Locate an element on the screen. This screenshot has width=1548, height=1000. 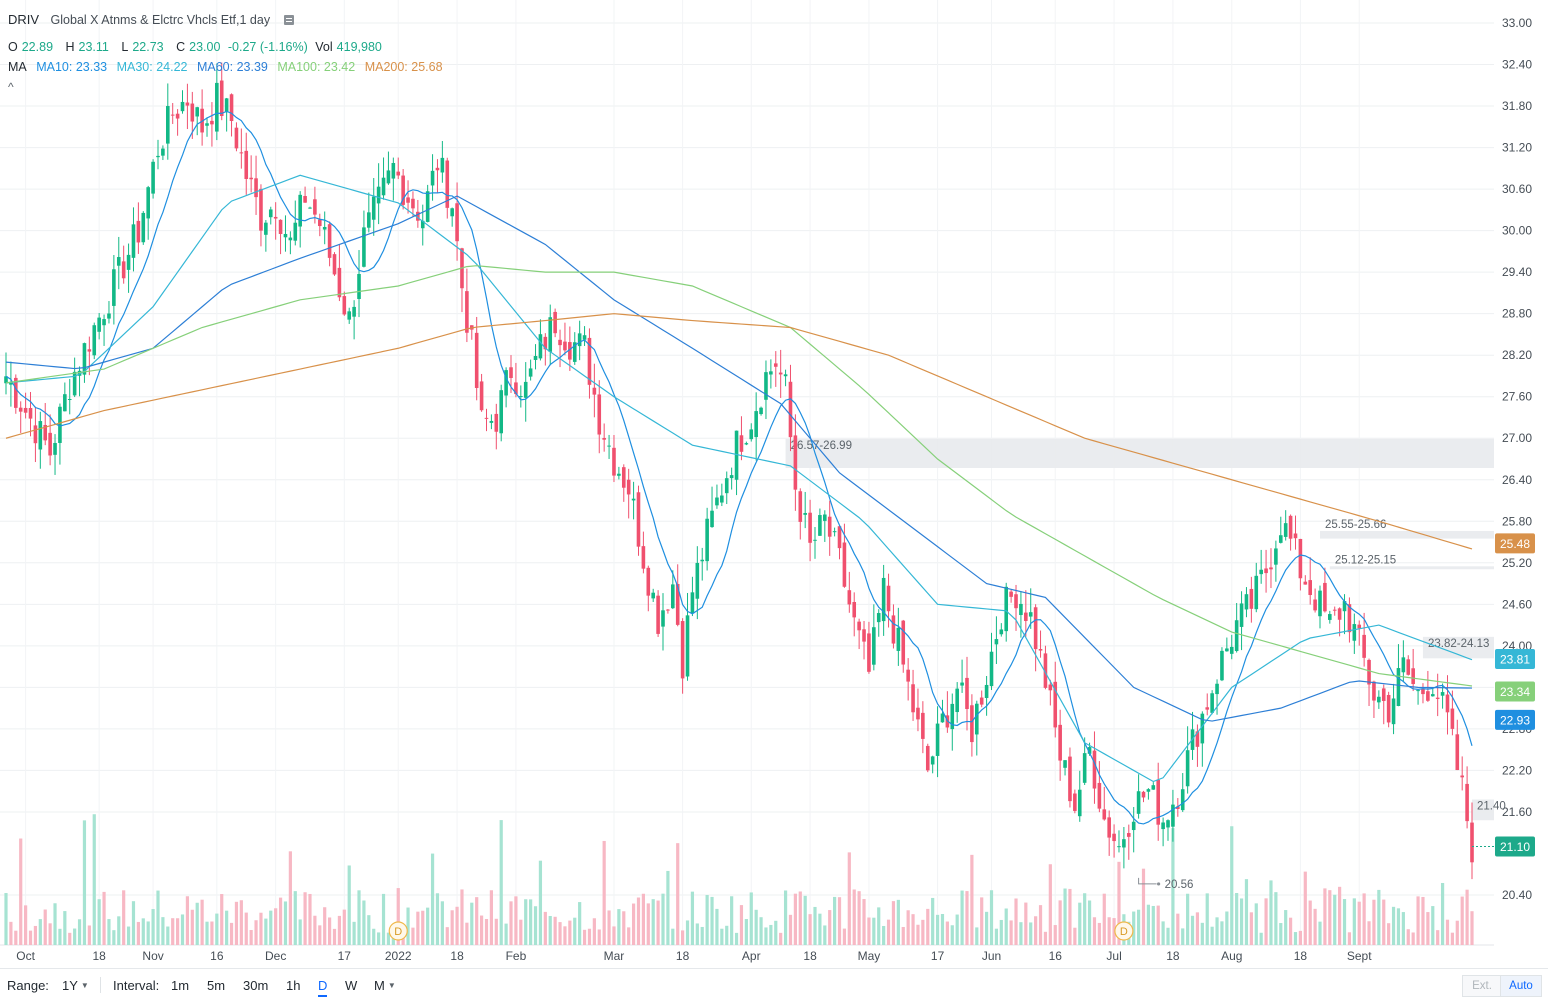
x-tick-label: 17 is located at coordinates (345, 956).